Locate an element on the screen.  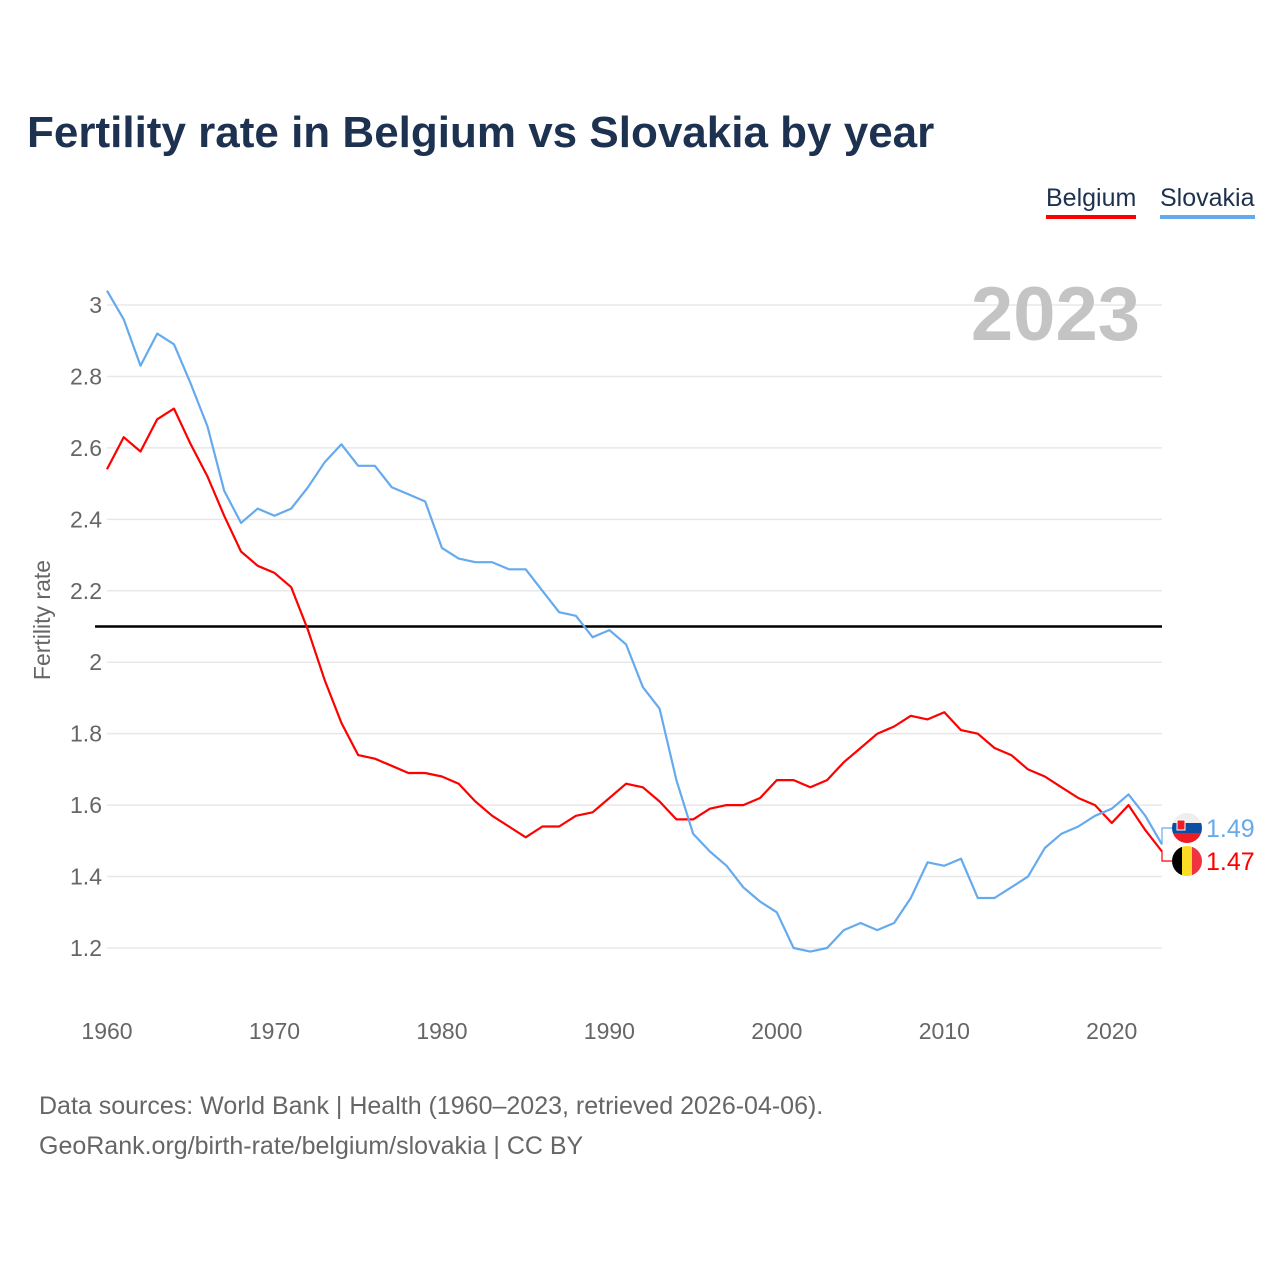
y-tick-label: 1.4 is located at coordinates (86, 877).